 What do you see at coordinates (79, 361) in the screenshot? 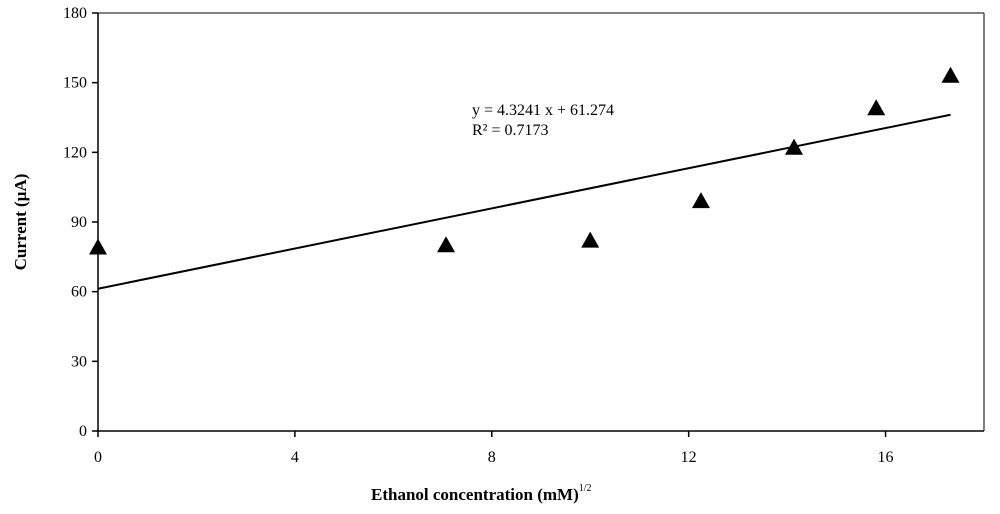
I see `y-tick-label: 30` at bounding box center [79, 361].